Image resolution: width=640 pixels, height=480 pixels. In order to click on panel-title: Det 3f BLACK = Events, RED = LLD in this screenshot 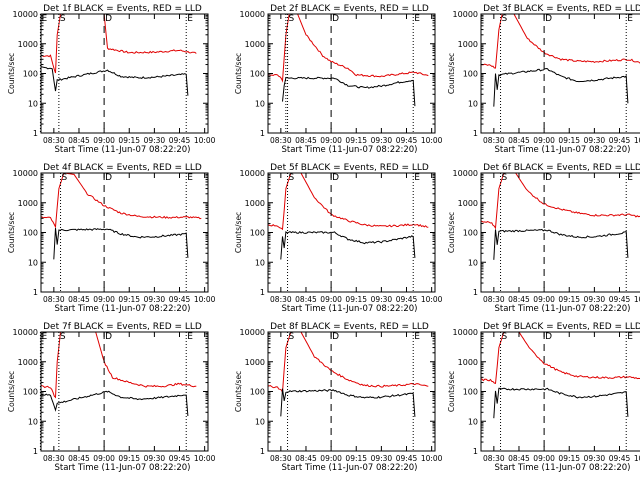, I will do `click(561, 9)`.